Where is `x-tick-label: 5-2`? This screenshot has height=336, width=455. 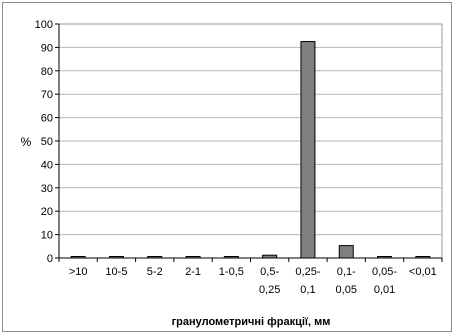 x-tick-label: 5-2 is located at coordinates (155, 272).